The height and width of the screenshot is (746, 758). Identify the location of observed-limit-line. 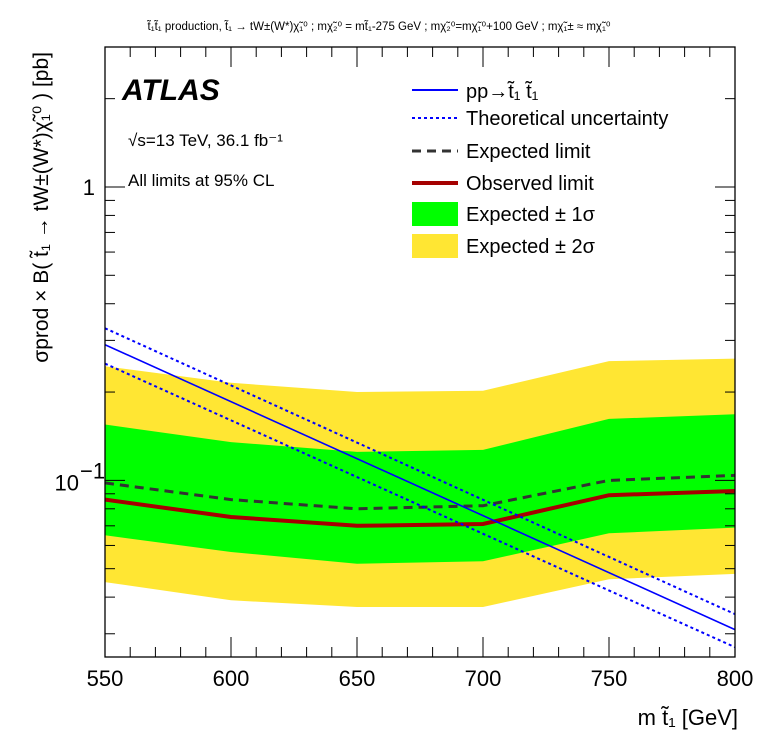
(420, 508).